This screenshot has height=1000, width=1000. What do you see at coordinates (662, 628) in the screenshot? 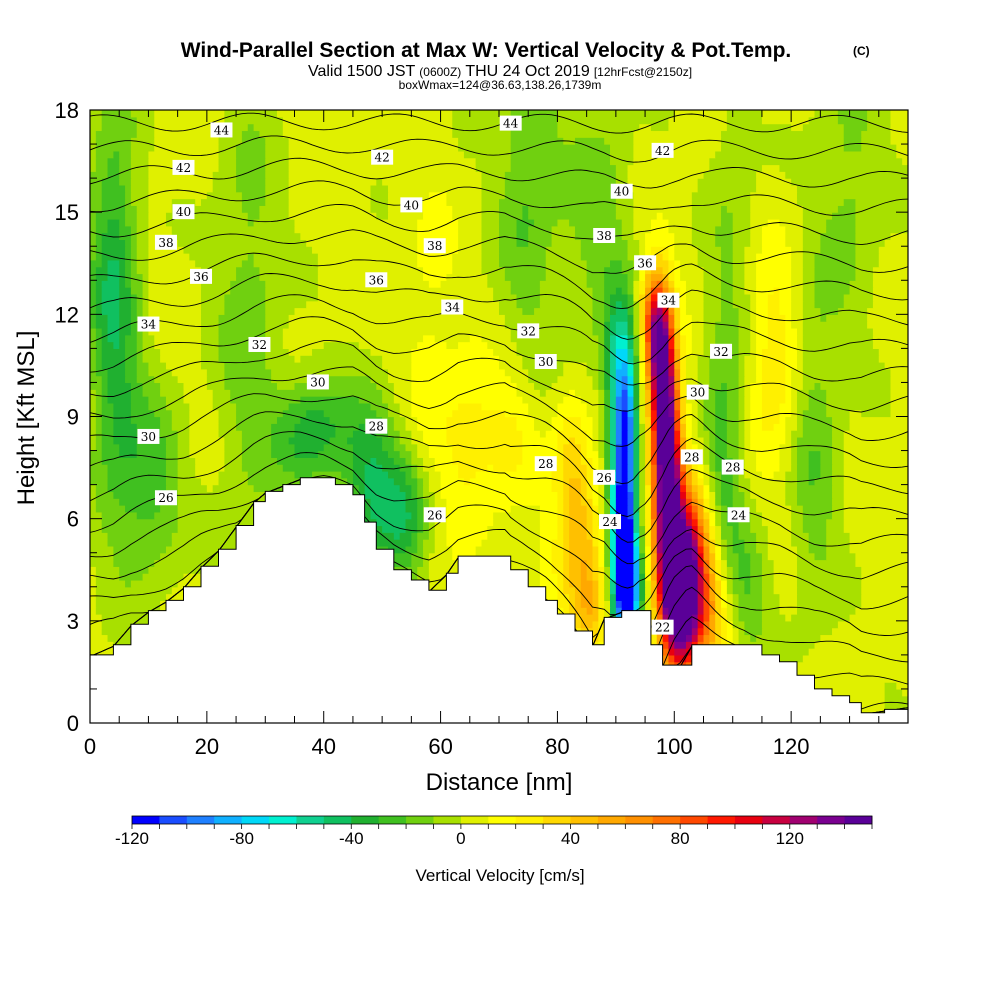
I see `contour-label-text: 22` at bounding box center [662, 628].